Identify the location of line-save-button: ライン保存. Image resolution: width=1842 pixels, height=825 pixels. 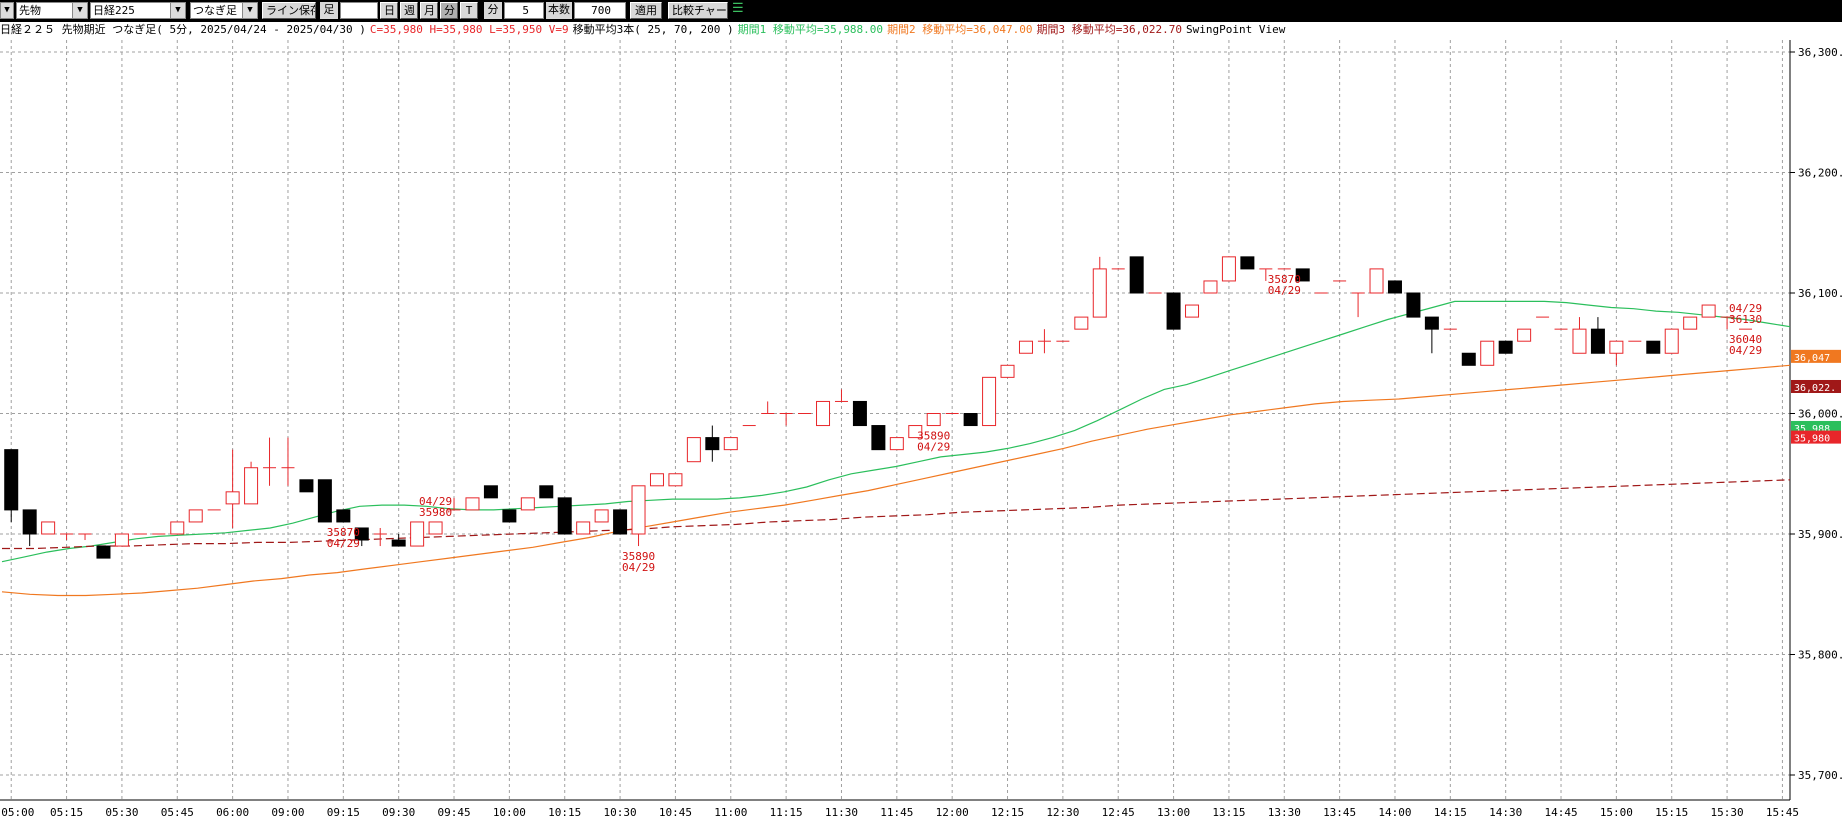
(289, 10).